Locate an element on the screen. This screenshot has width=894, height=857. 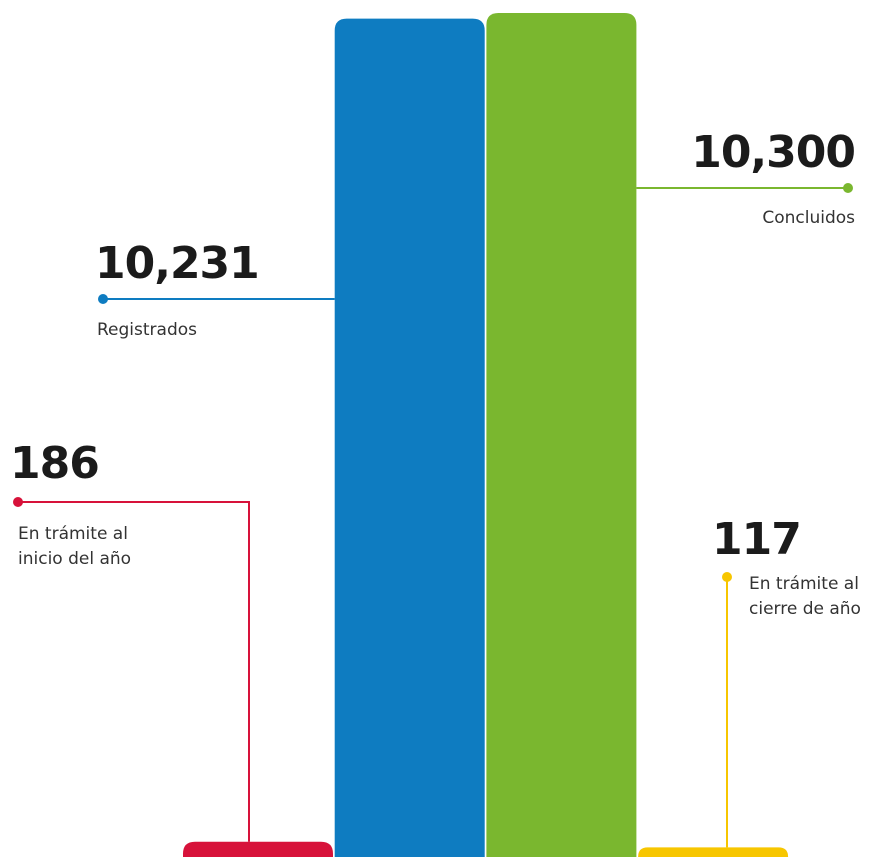
category-label: Concluidos is located at coordinates (808, 218).